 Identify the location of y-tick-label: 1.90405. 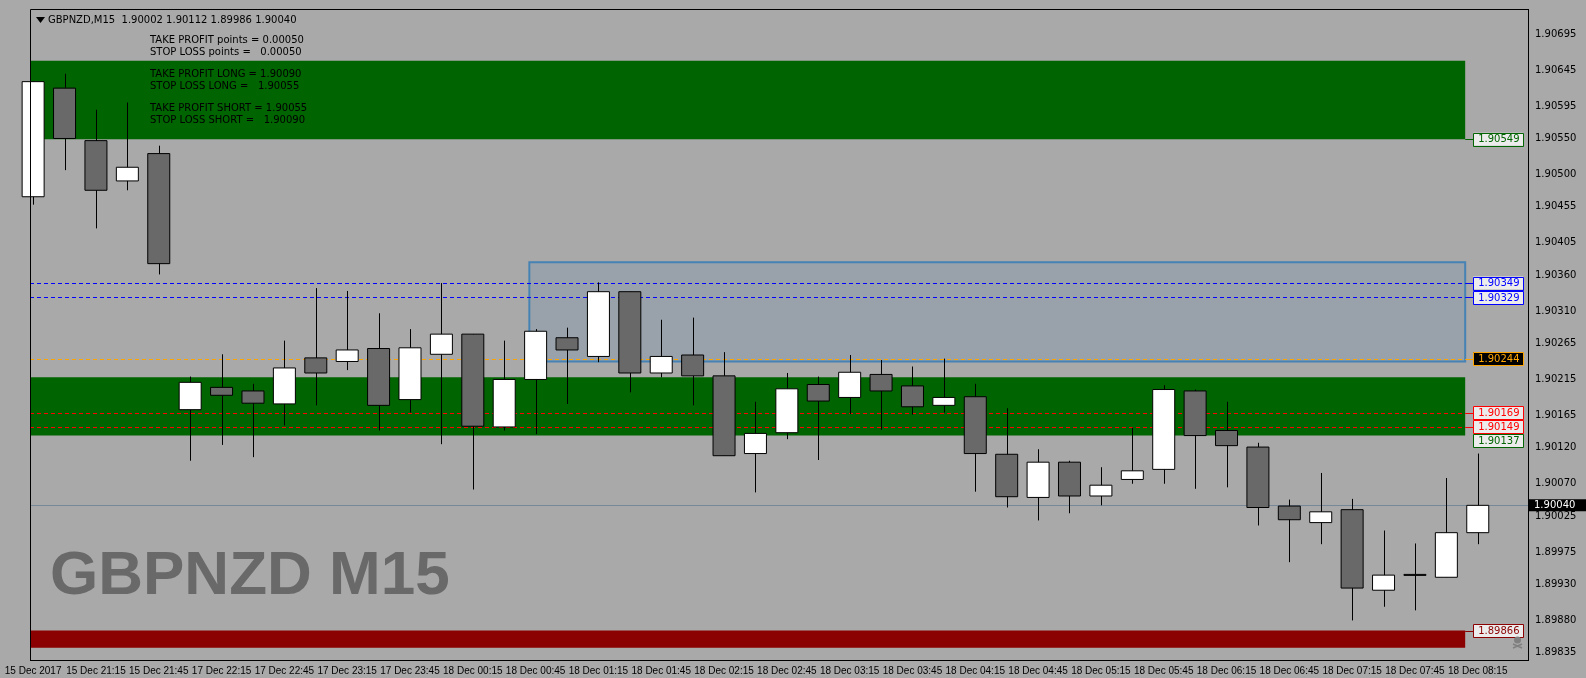
(1556, 242).